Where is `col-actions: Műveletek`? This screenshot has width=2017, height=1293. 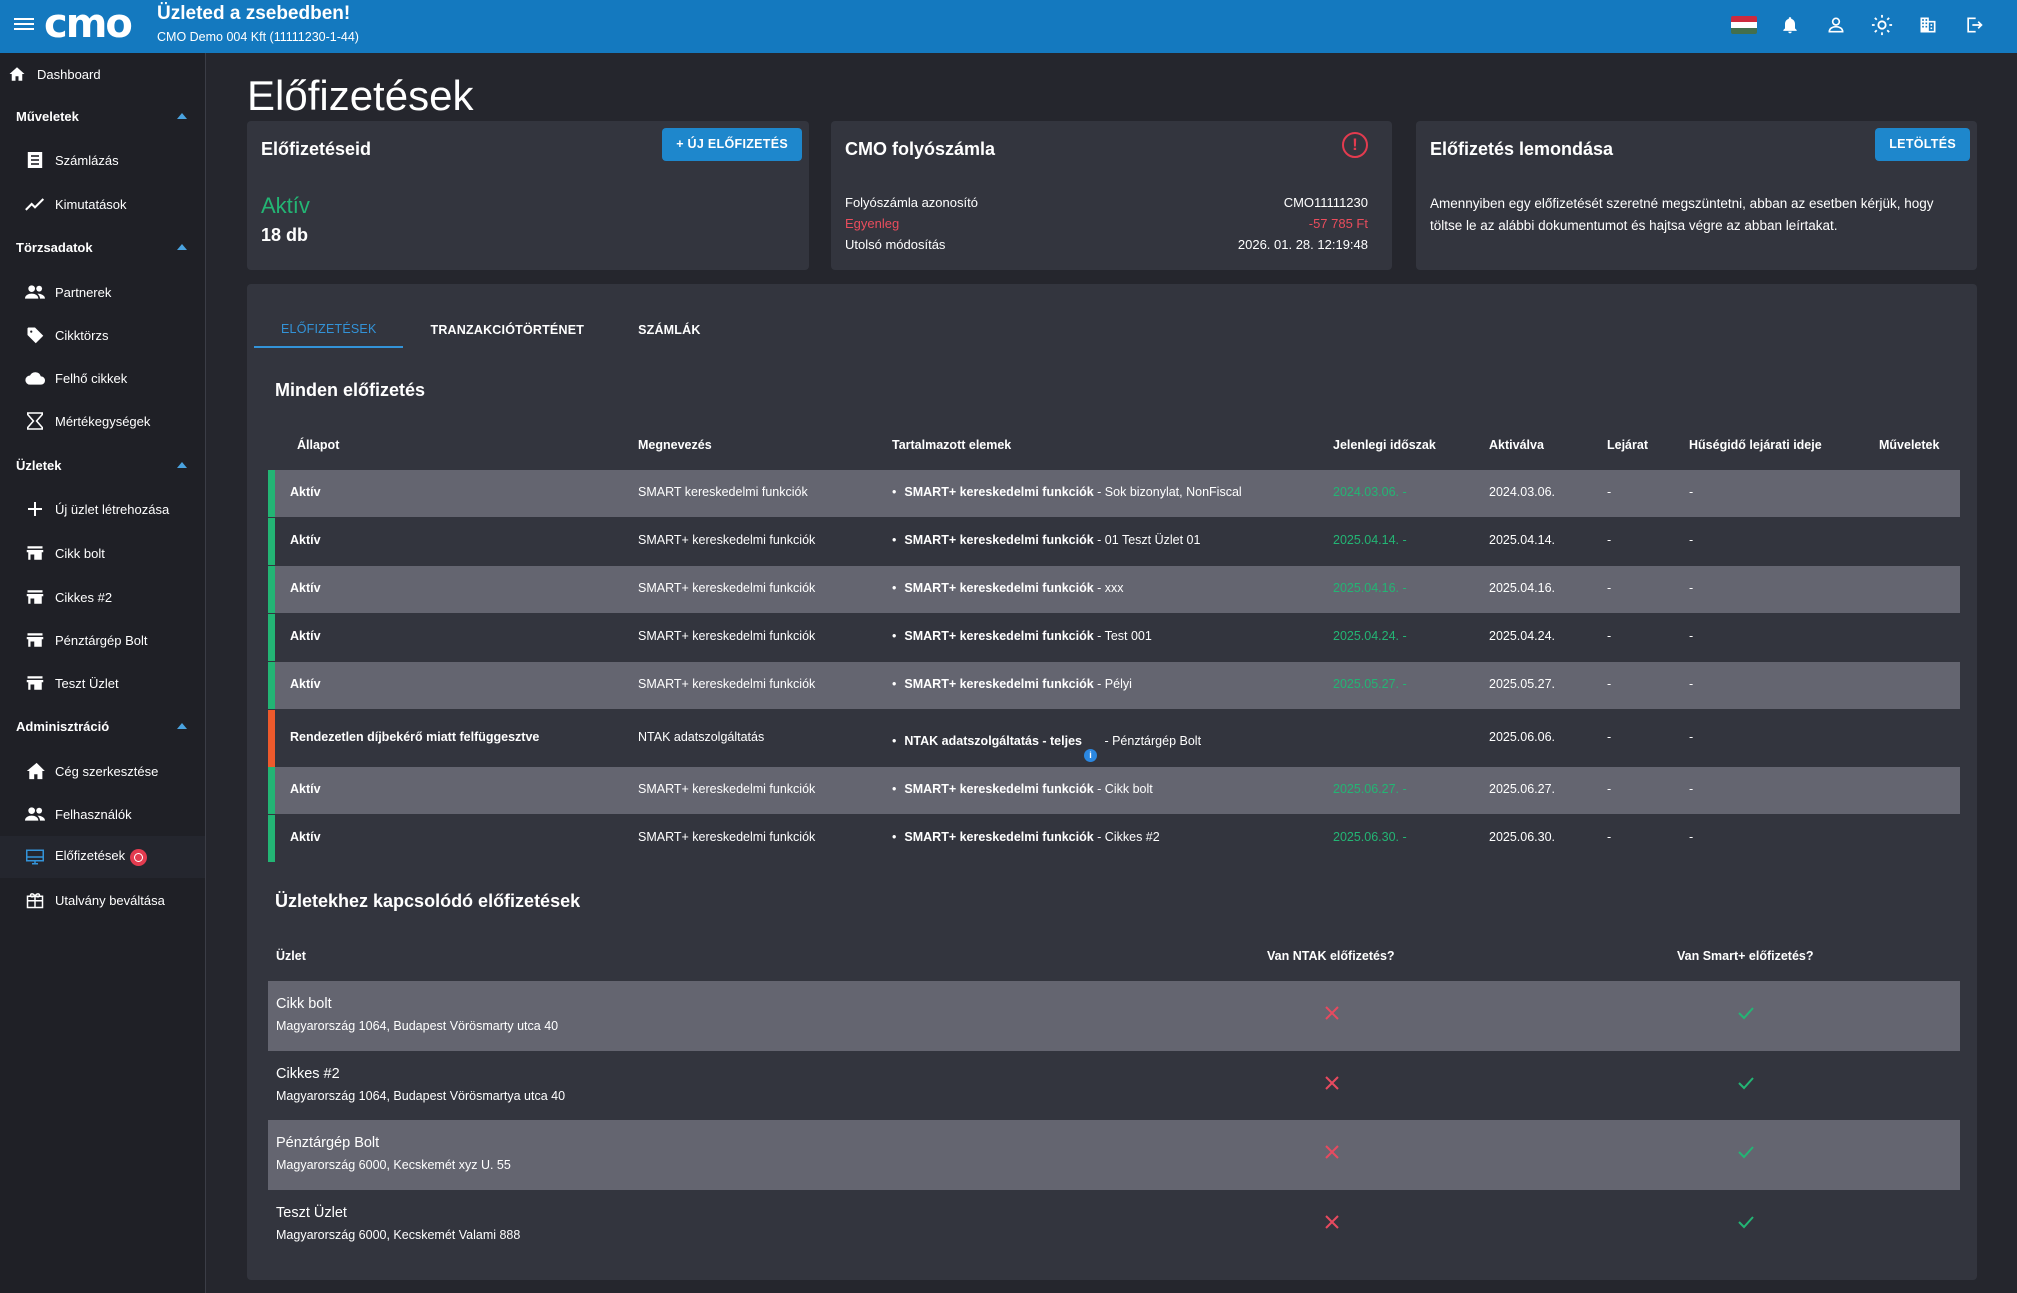
col-actions: Műveletek is located at coordinates (1909, 445).